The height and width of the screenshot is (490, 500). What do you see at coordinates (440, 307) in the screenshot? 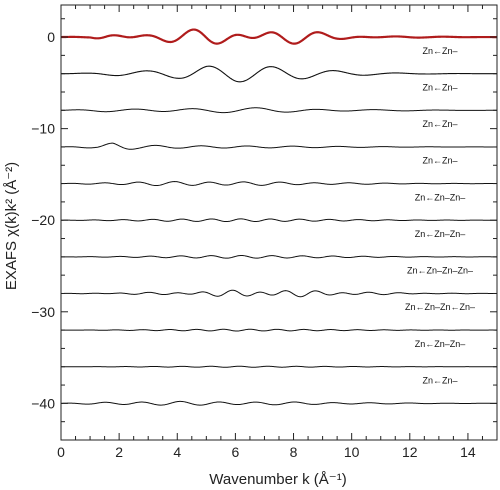
I see `path-label: Zn←Zn–Zn←Zn–` at bounding box center [440, 307].